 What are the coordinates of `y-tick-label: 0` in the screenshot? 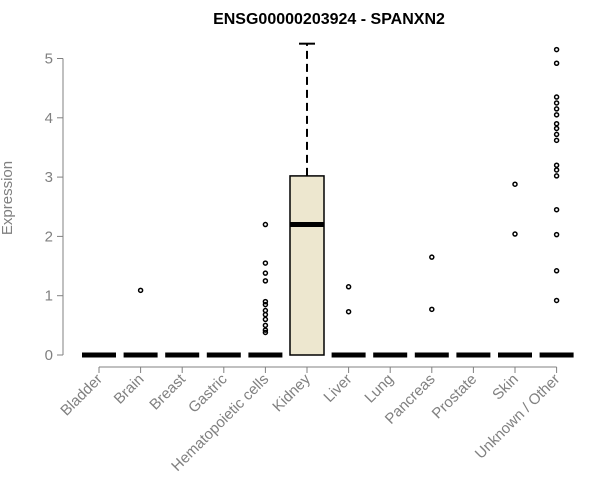 It's located at (49, 355).